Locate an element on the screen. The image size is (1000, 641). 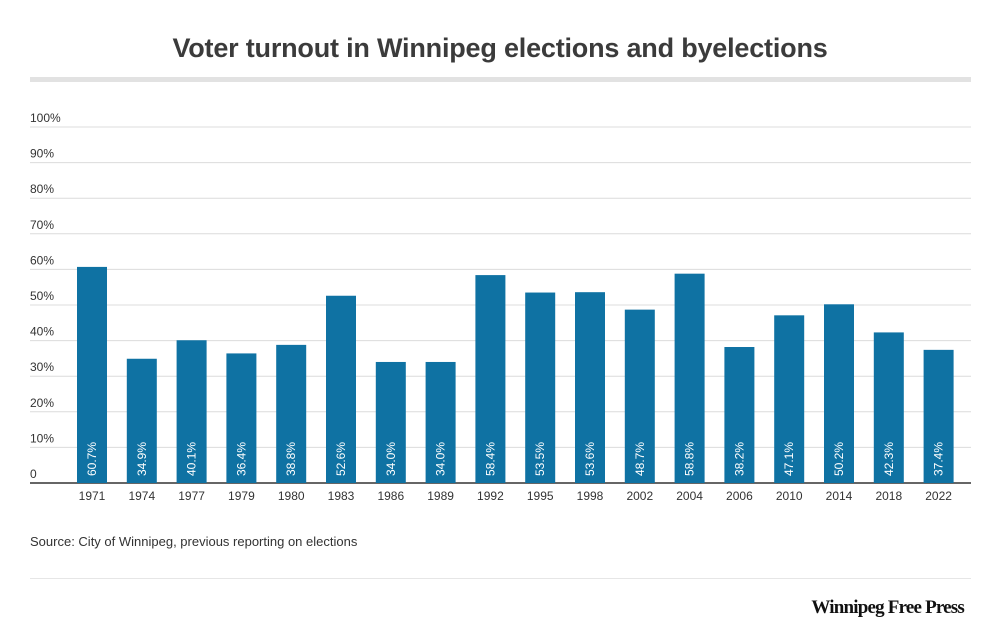
y-tick-label: 80% is located at coordinates (42, 189).